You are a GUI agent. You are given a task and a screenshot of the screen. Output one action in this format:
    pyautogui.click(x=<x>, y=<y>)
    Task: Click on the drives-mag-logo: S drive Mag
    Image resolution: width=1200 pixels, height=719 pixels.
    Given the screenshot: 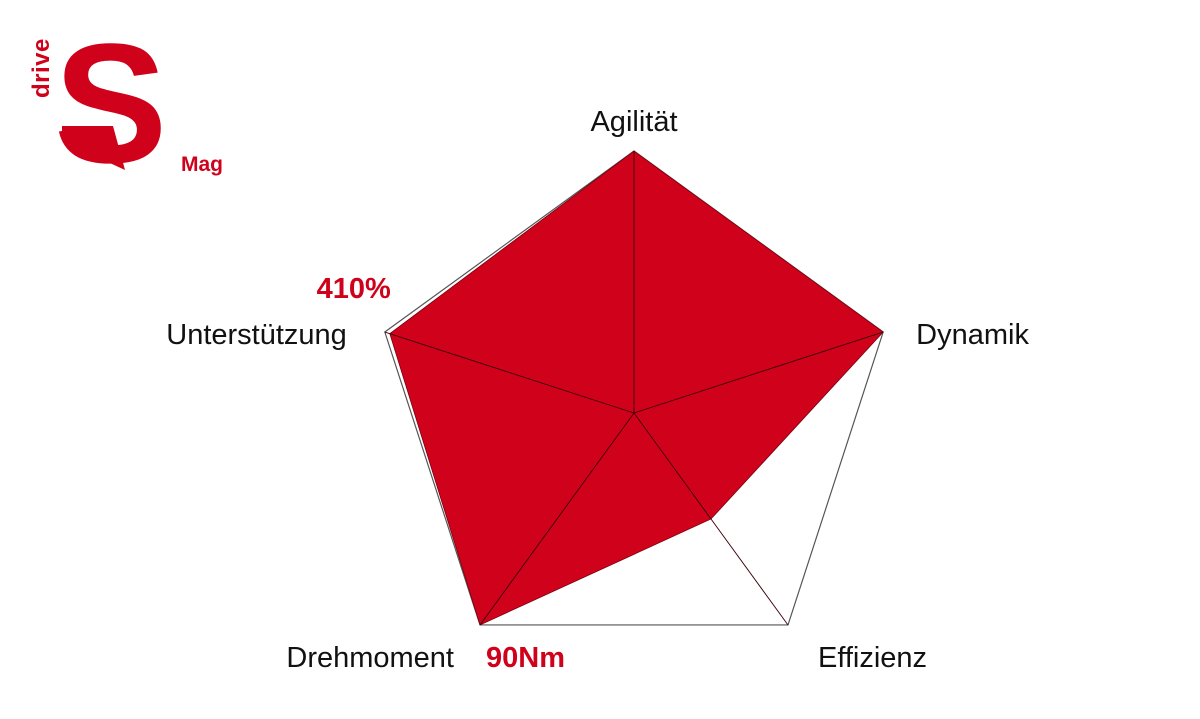 What is the action you would take?
    pyautogui.click(x=133, y=104)
    